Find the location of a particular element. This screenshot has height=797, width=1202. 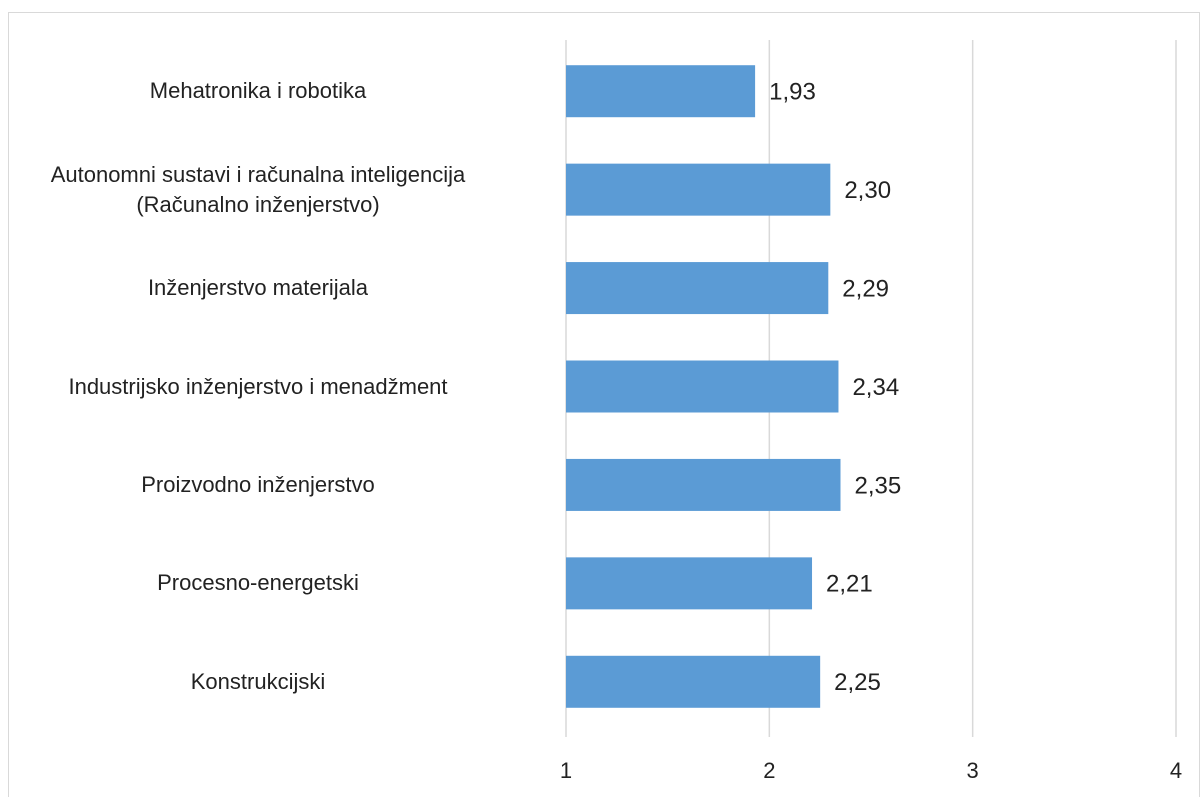

y-tick-label: Inženjerstvo materijala is located at coordinates (258, 288).